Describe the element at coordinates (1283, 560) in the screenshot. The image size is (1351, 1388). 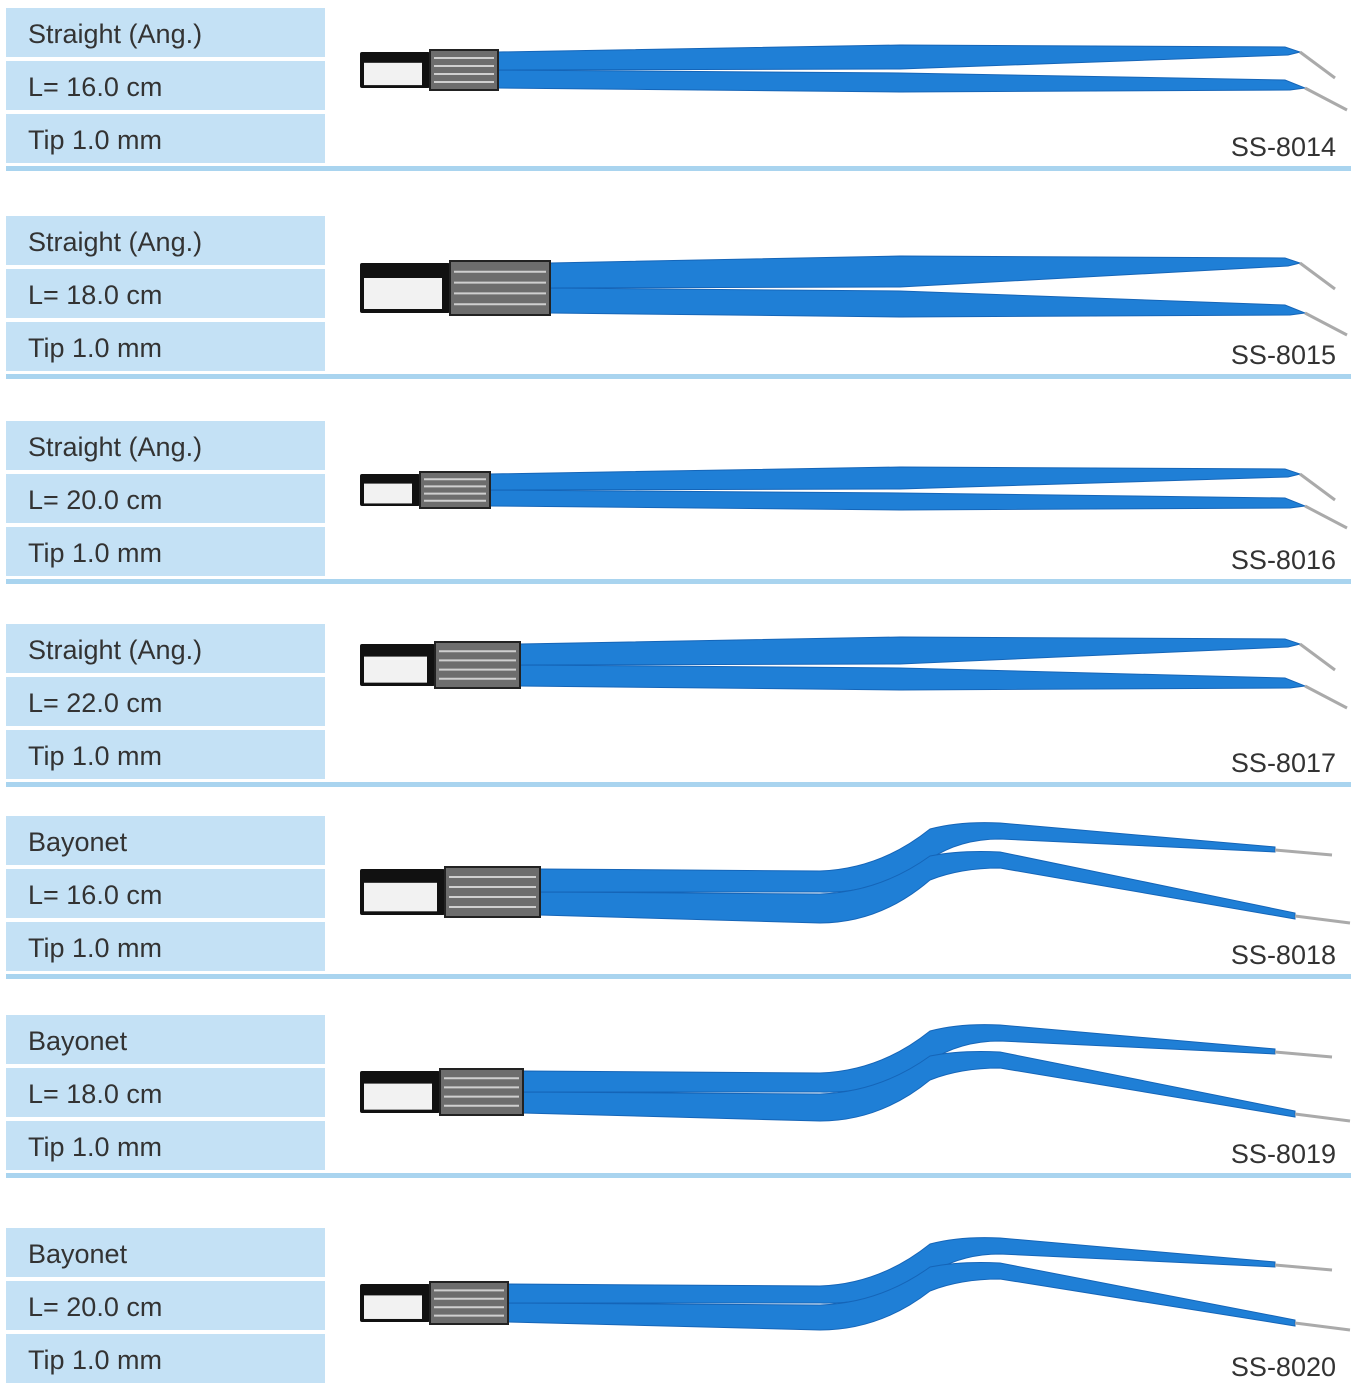
I see `product-code: SS-8016` at that location.